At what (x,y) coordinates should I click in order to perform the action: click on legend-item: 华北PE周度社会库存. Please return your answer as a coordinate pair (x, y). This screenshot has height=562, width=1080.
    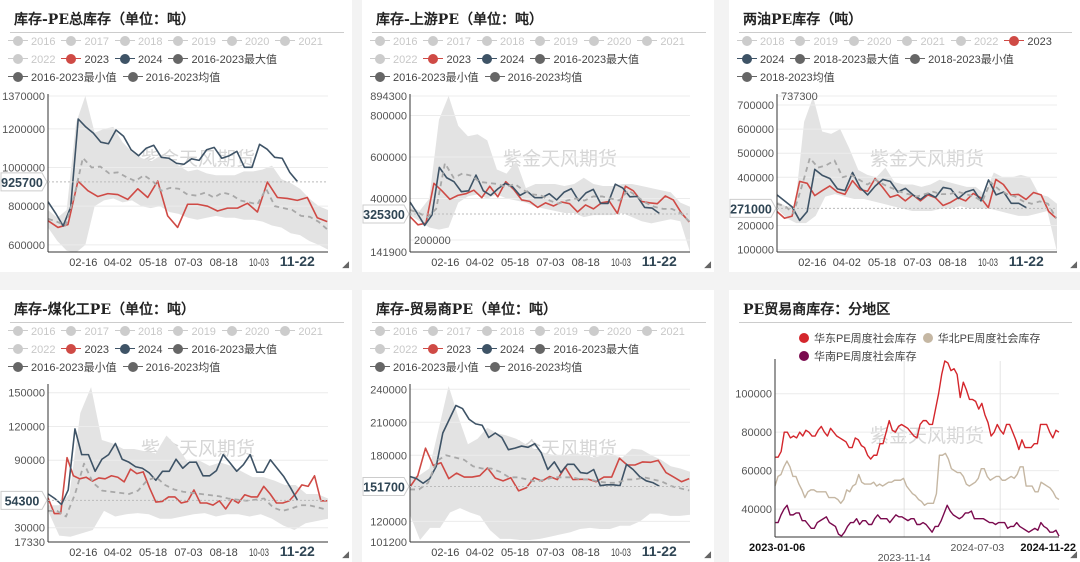
    Looking at the image, I should click on (981, 339).